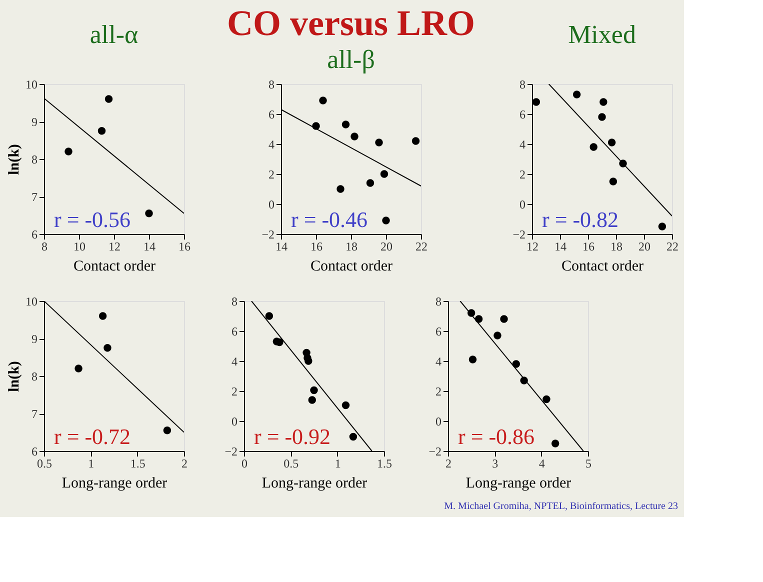 The image size is (763, 582). I want to click on x-tick-label: 8, so click(45, 247).